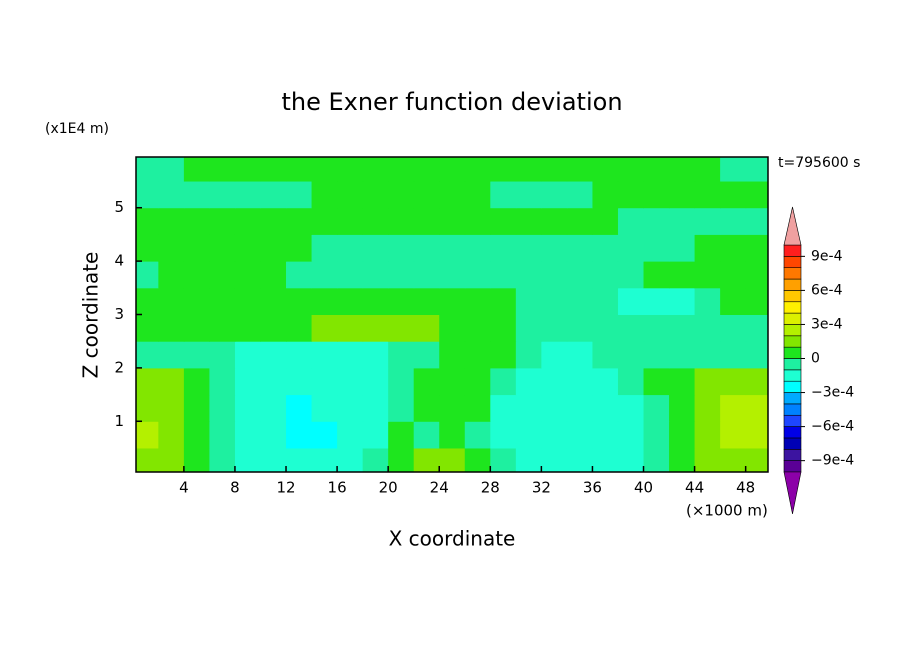 The width and height of the screenshot is (904, 654). Describe the element at coordinates (694, 488) in the screenshot. I see `x-tick-label: 44` at that location.